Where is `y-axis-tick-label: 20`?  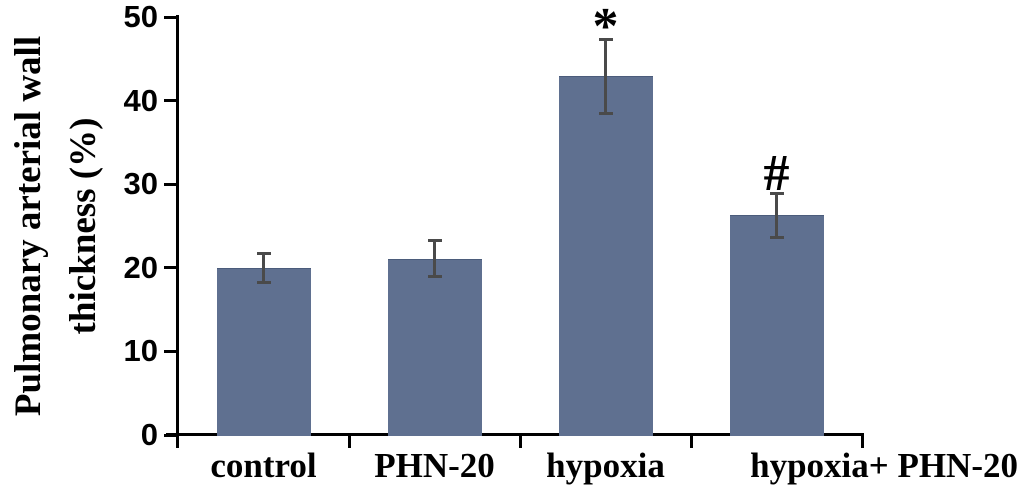
y-axis-tick-label: 20 is located at coordinates (140, 267).